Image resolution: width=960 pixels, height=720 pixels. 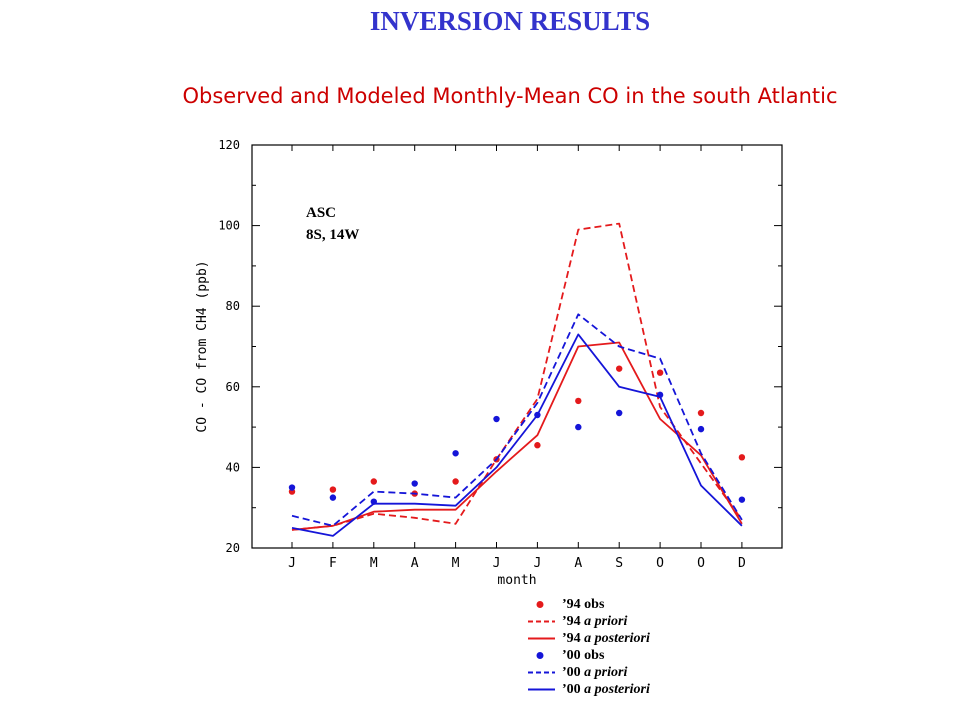 I want to click on y-axis-label: CO - CO from CH4 (ppb), so click(x=202, y=346).